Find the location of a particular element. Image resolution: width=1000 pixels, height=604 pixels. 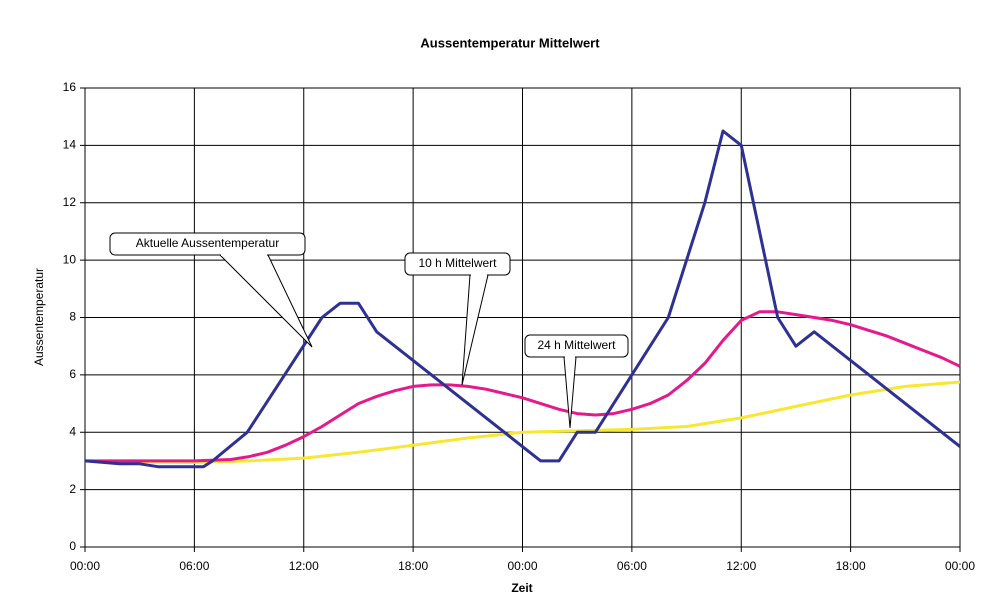

y-tick-label: 12 is located at coordinates (70, 202).